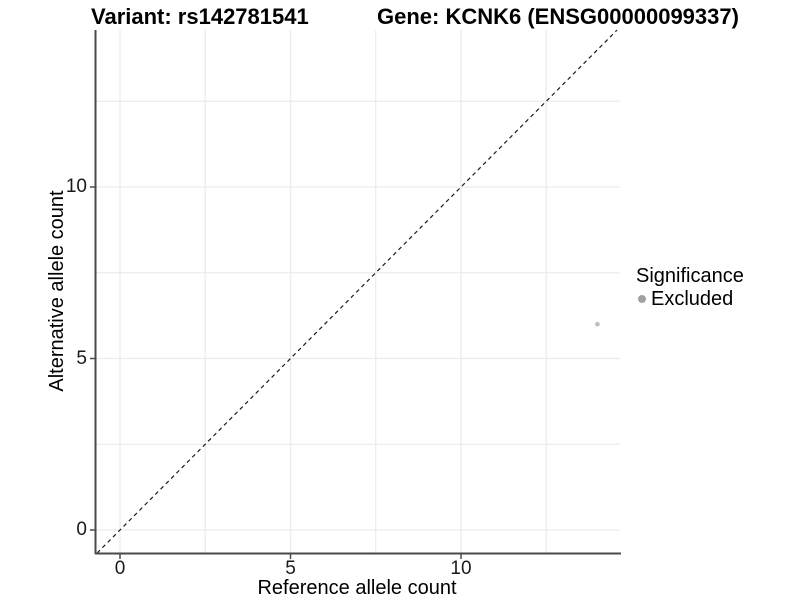 This screenshot has width=800, height=600. Describe the element at coordinates (642, 299) in the screenshot. I see `legend-key-dot-icon` at that location.